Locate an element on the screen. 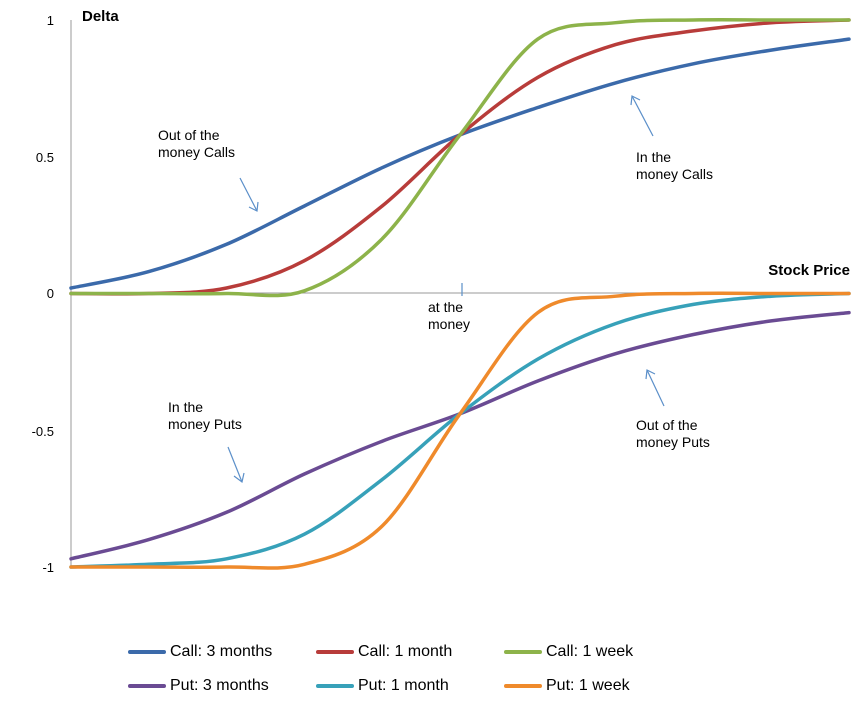 The width and height of the screenshot is (867, 705). annotation-otm-puts: Out of the money Puts is located at coordinates (673, 433).